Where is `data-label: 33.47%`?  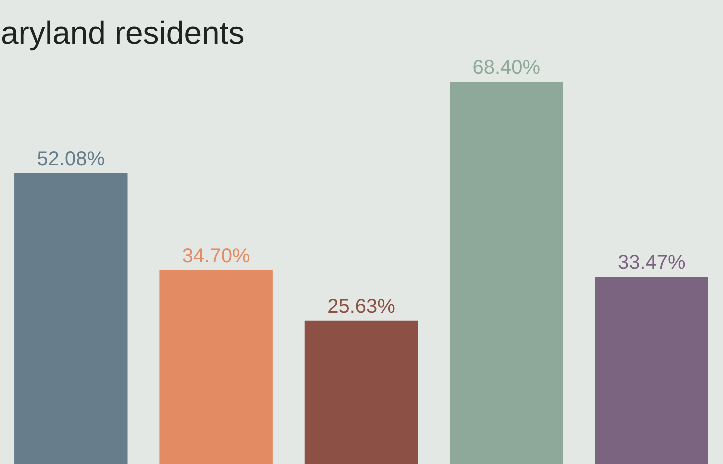 data-label: 33.47% is located at coordinates (652, 263).